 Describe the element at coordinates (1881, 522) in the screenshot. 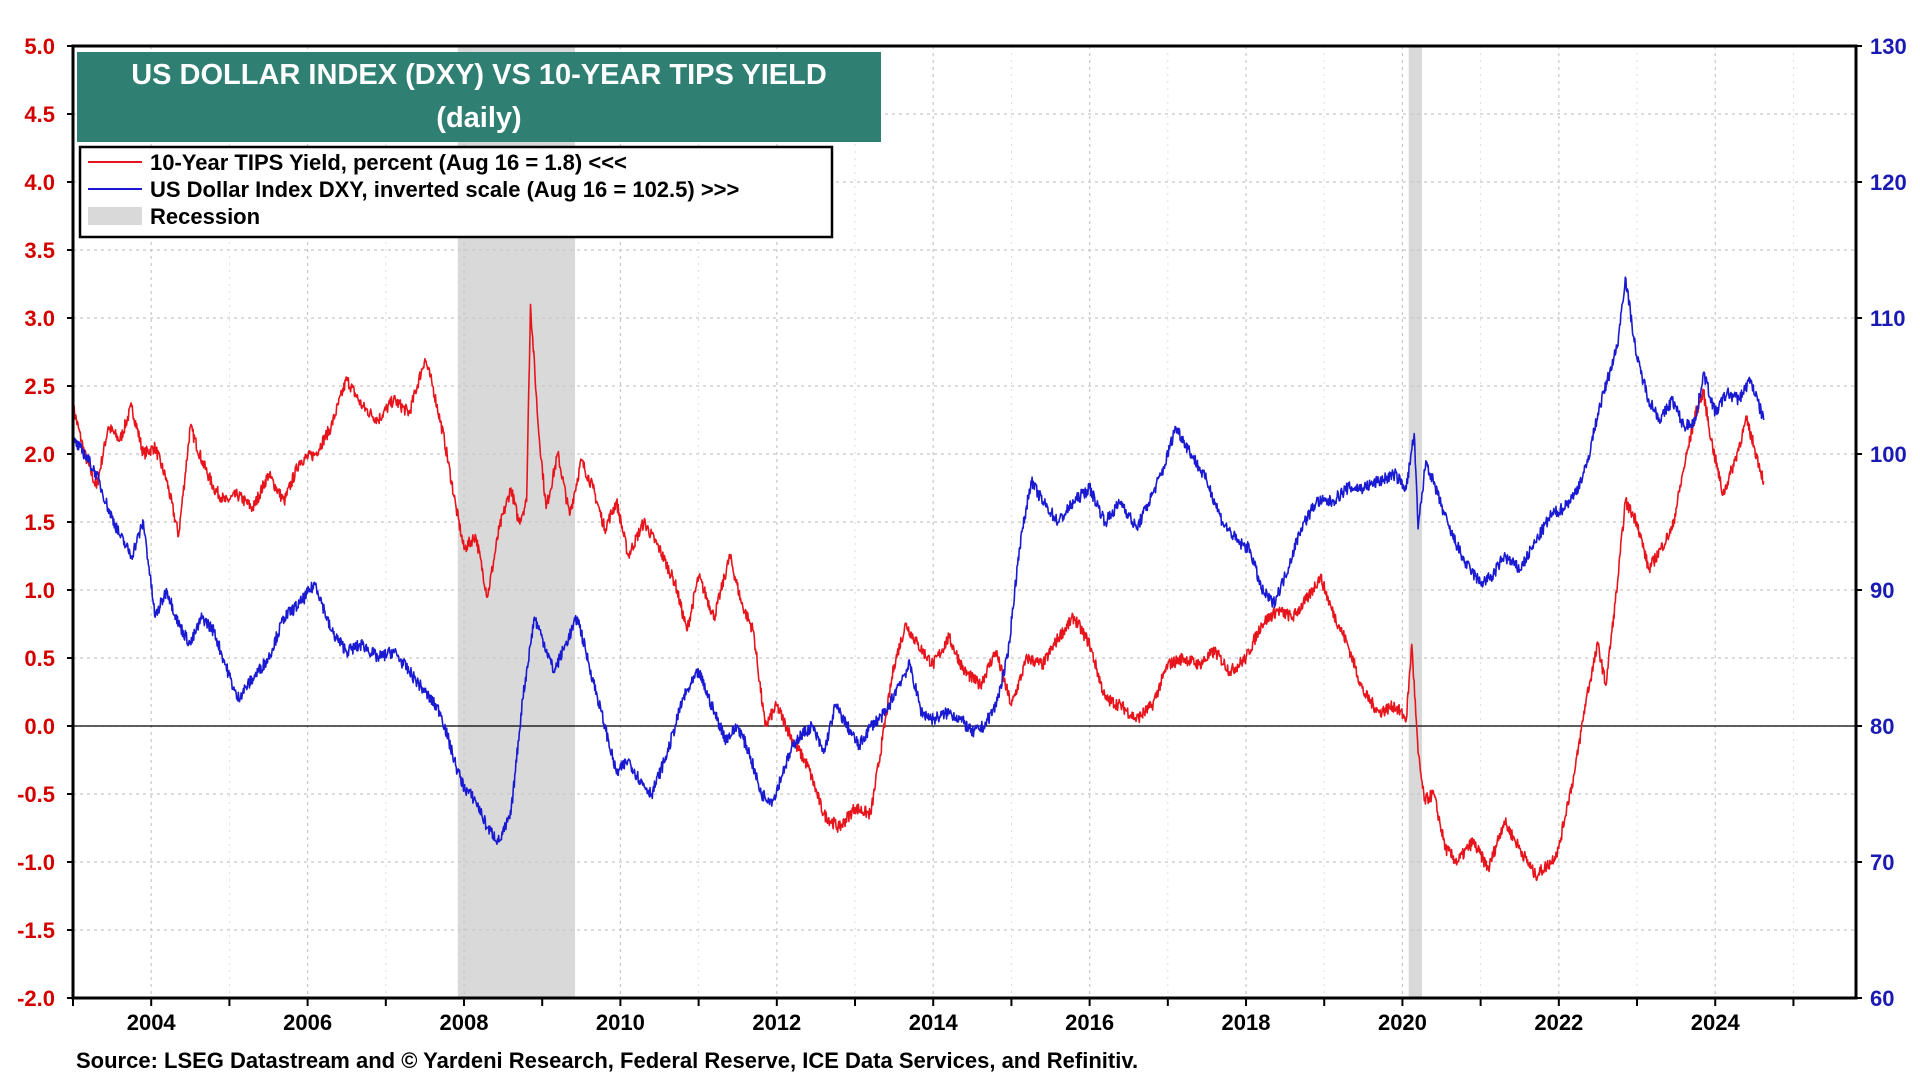

I see `right-axis: 130 120 110 100 90 80 70 60` at that location.